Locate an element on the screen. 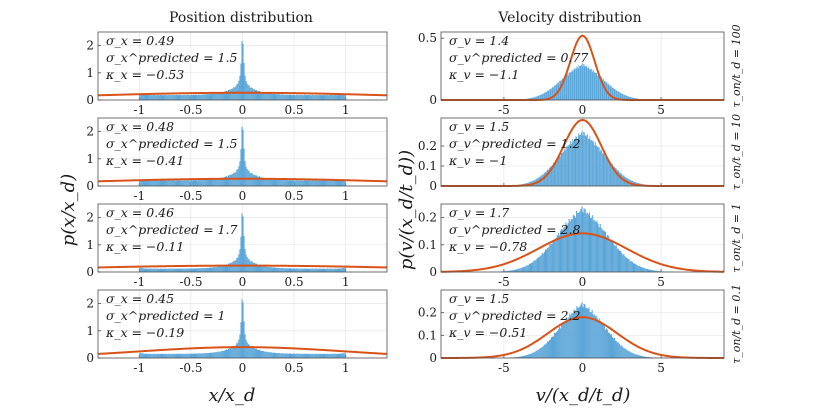  x-tick-label: -1 is located at coordinates (139, 282).